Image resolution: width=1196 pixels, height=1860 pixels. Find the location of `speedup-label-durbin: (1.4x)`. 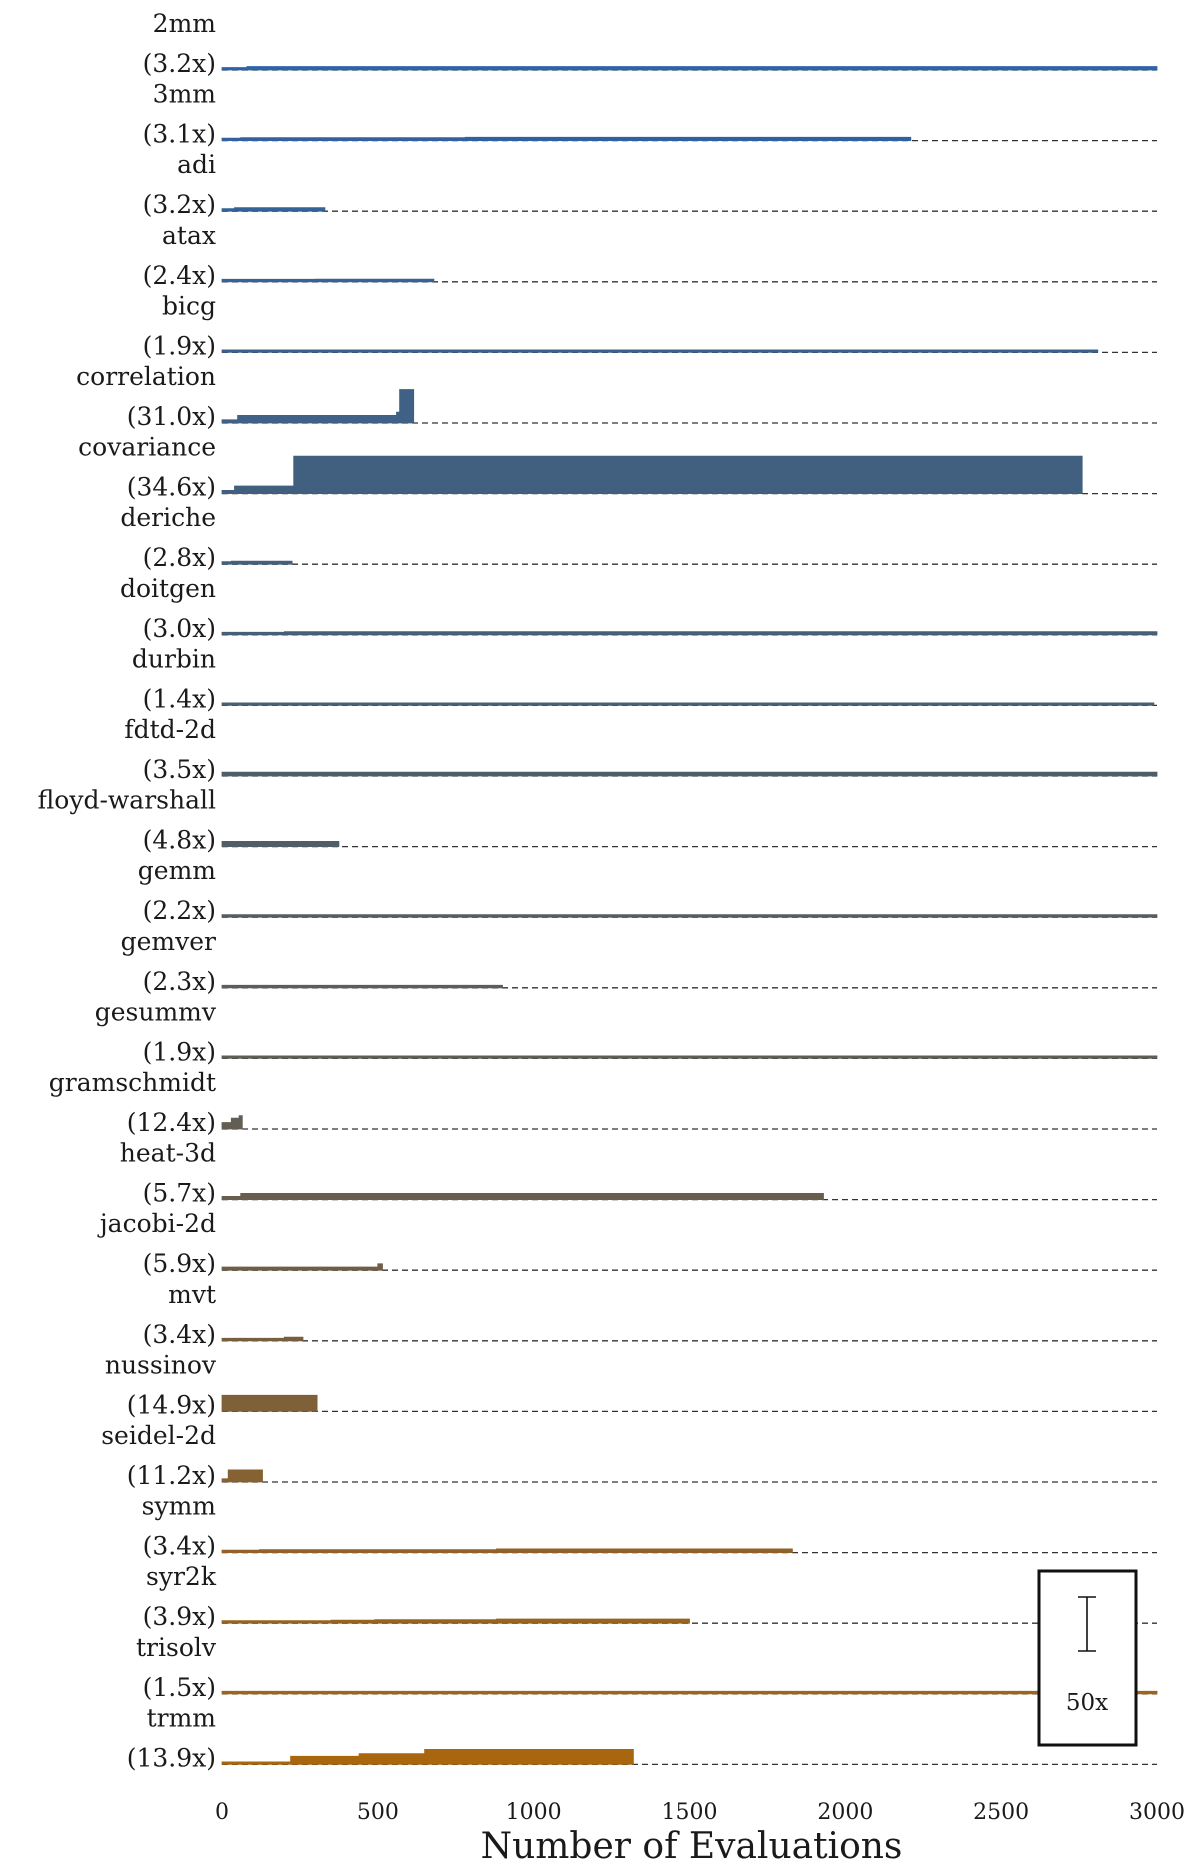

speedup-label-durbin: (1.4x) is located at coordinates (179, 698).